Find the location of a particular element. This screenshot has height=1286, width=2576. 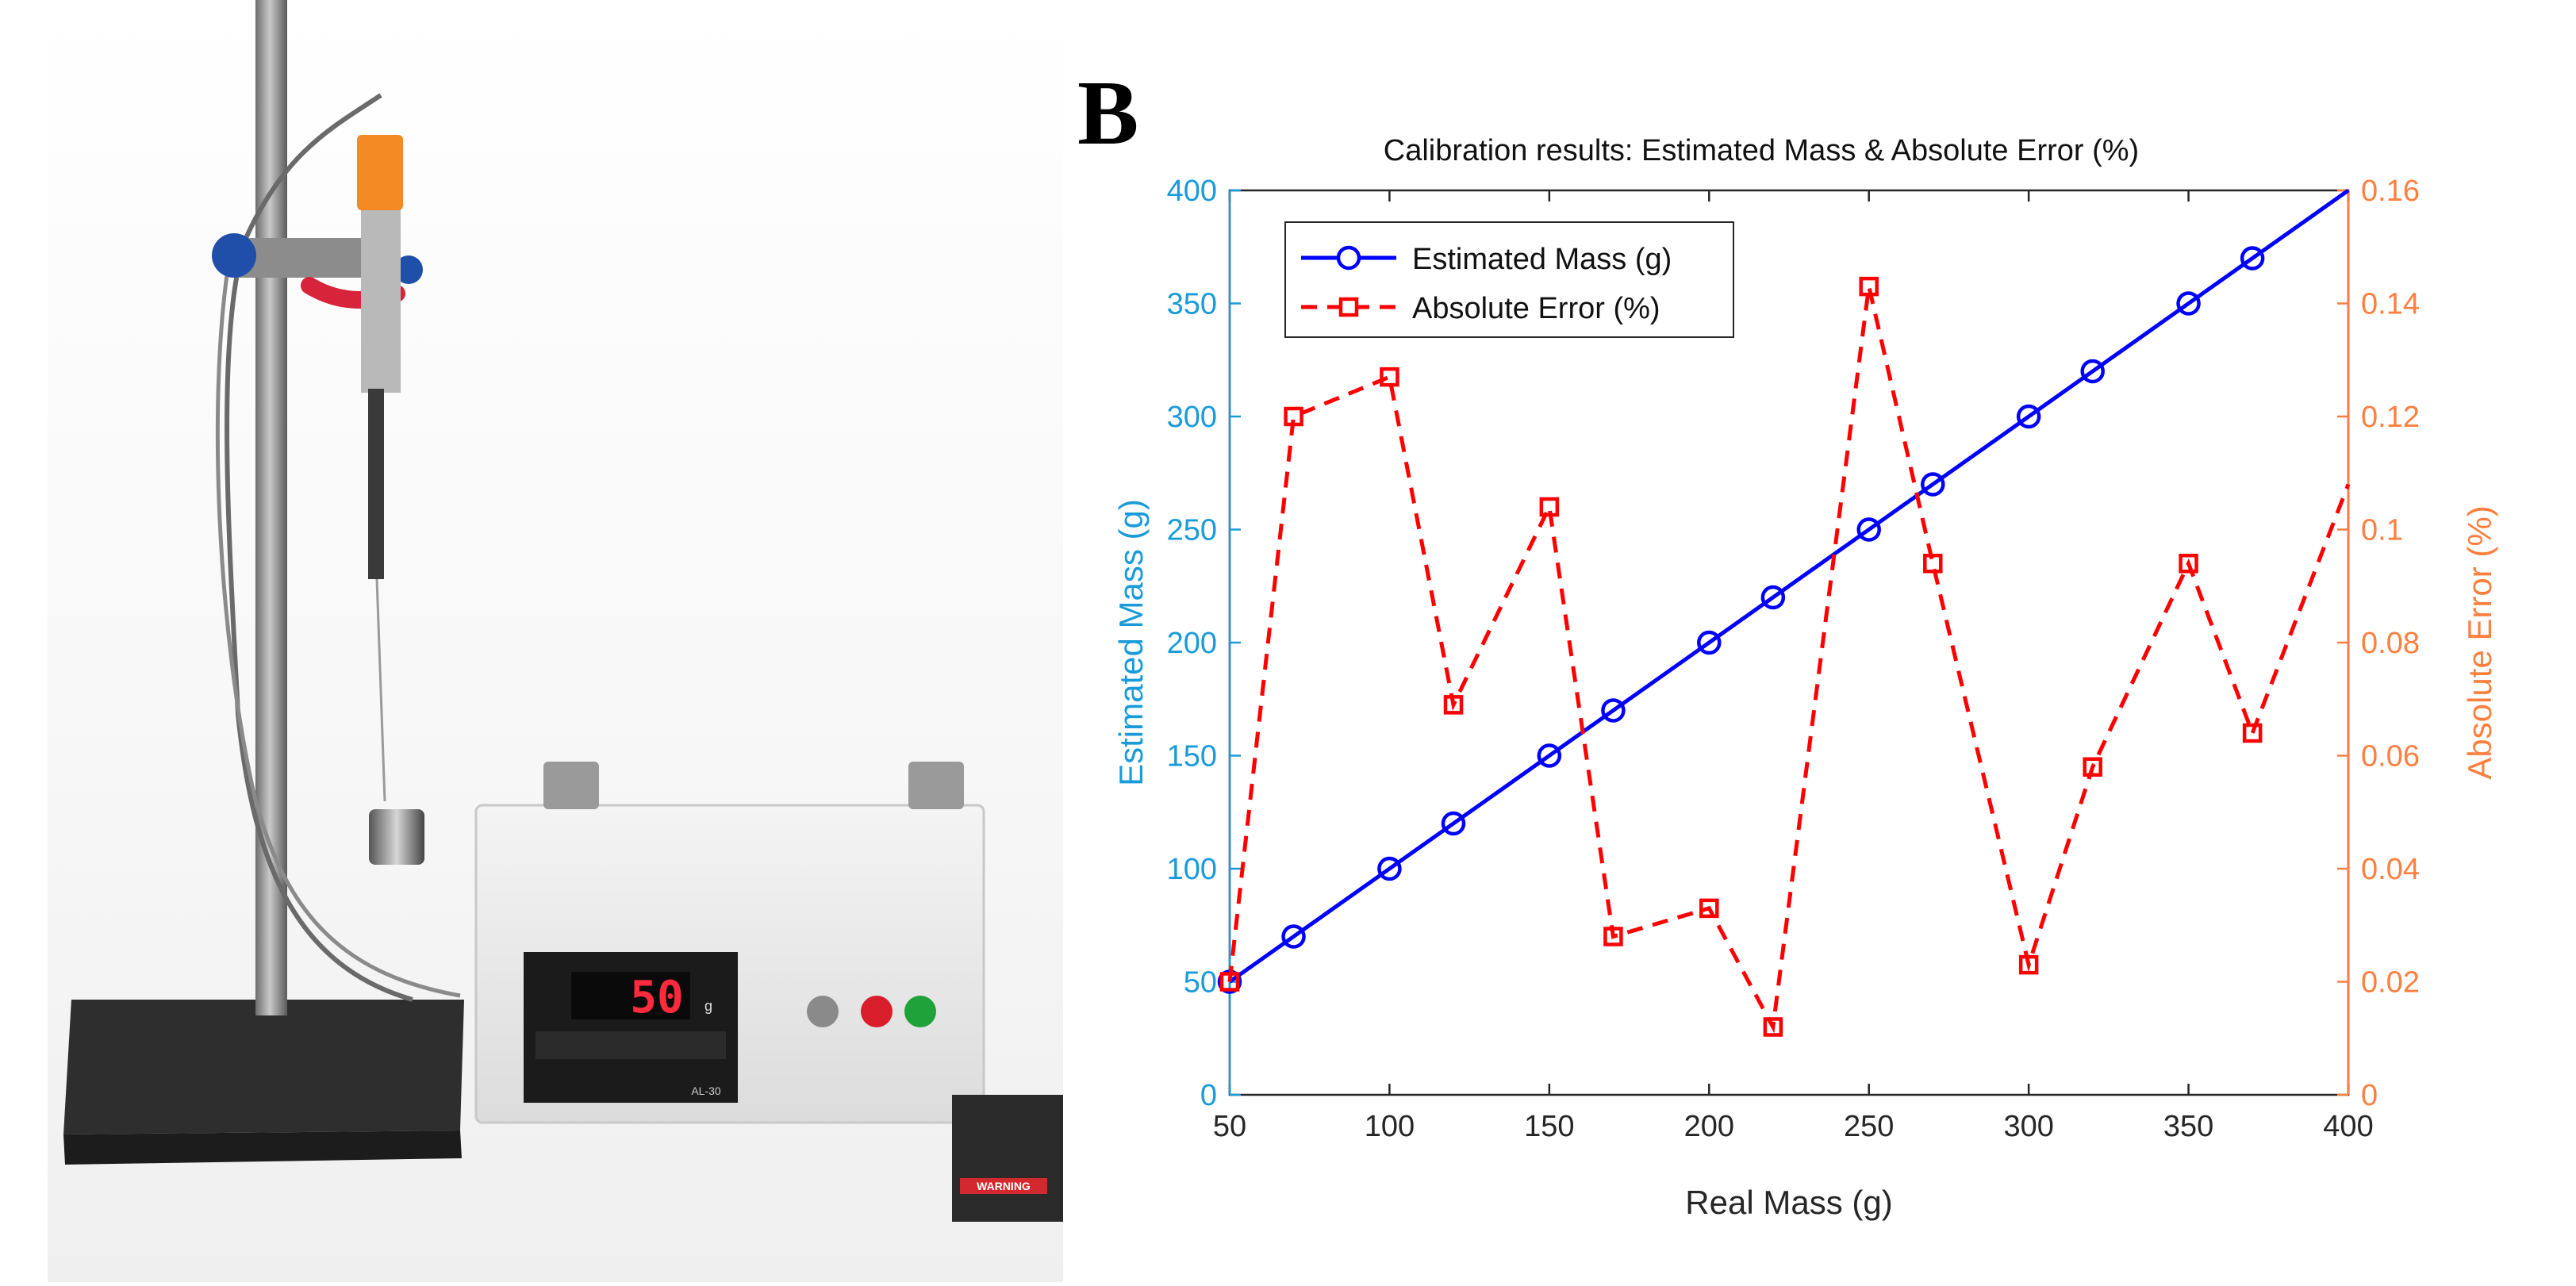

display-screen is located at coordinates (630, 995).